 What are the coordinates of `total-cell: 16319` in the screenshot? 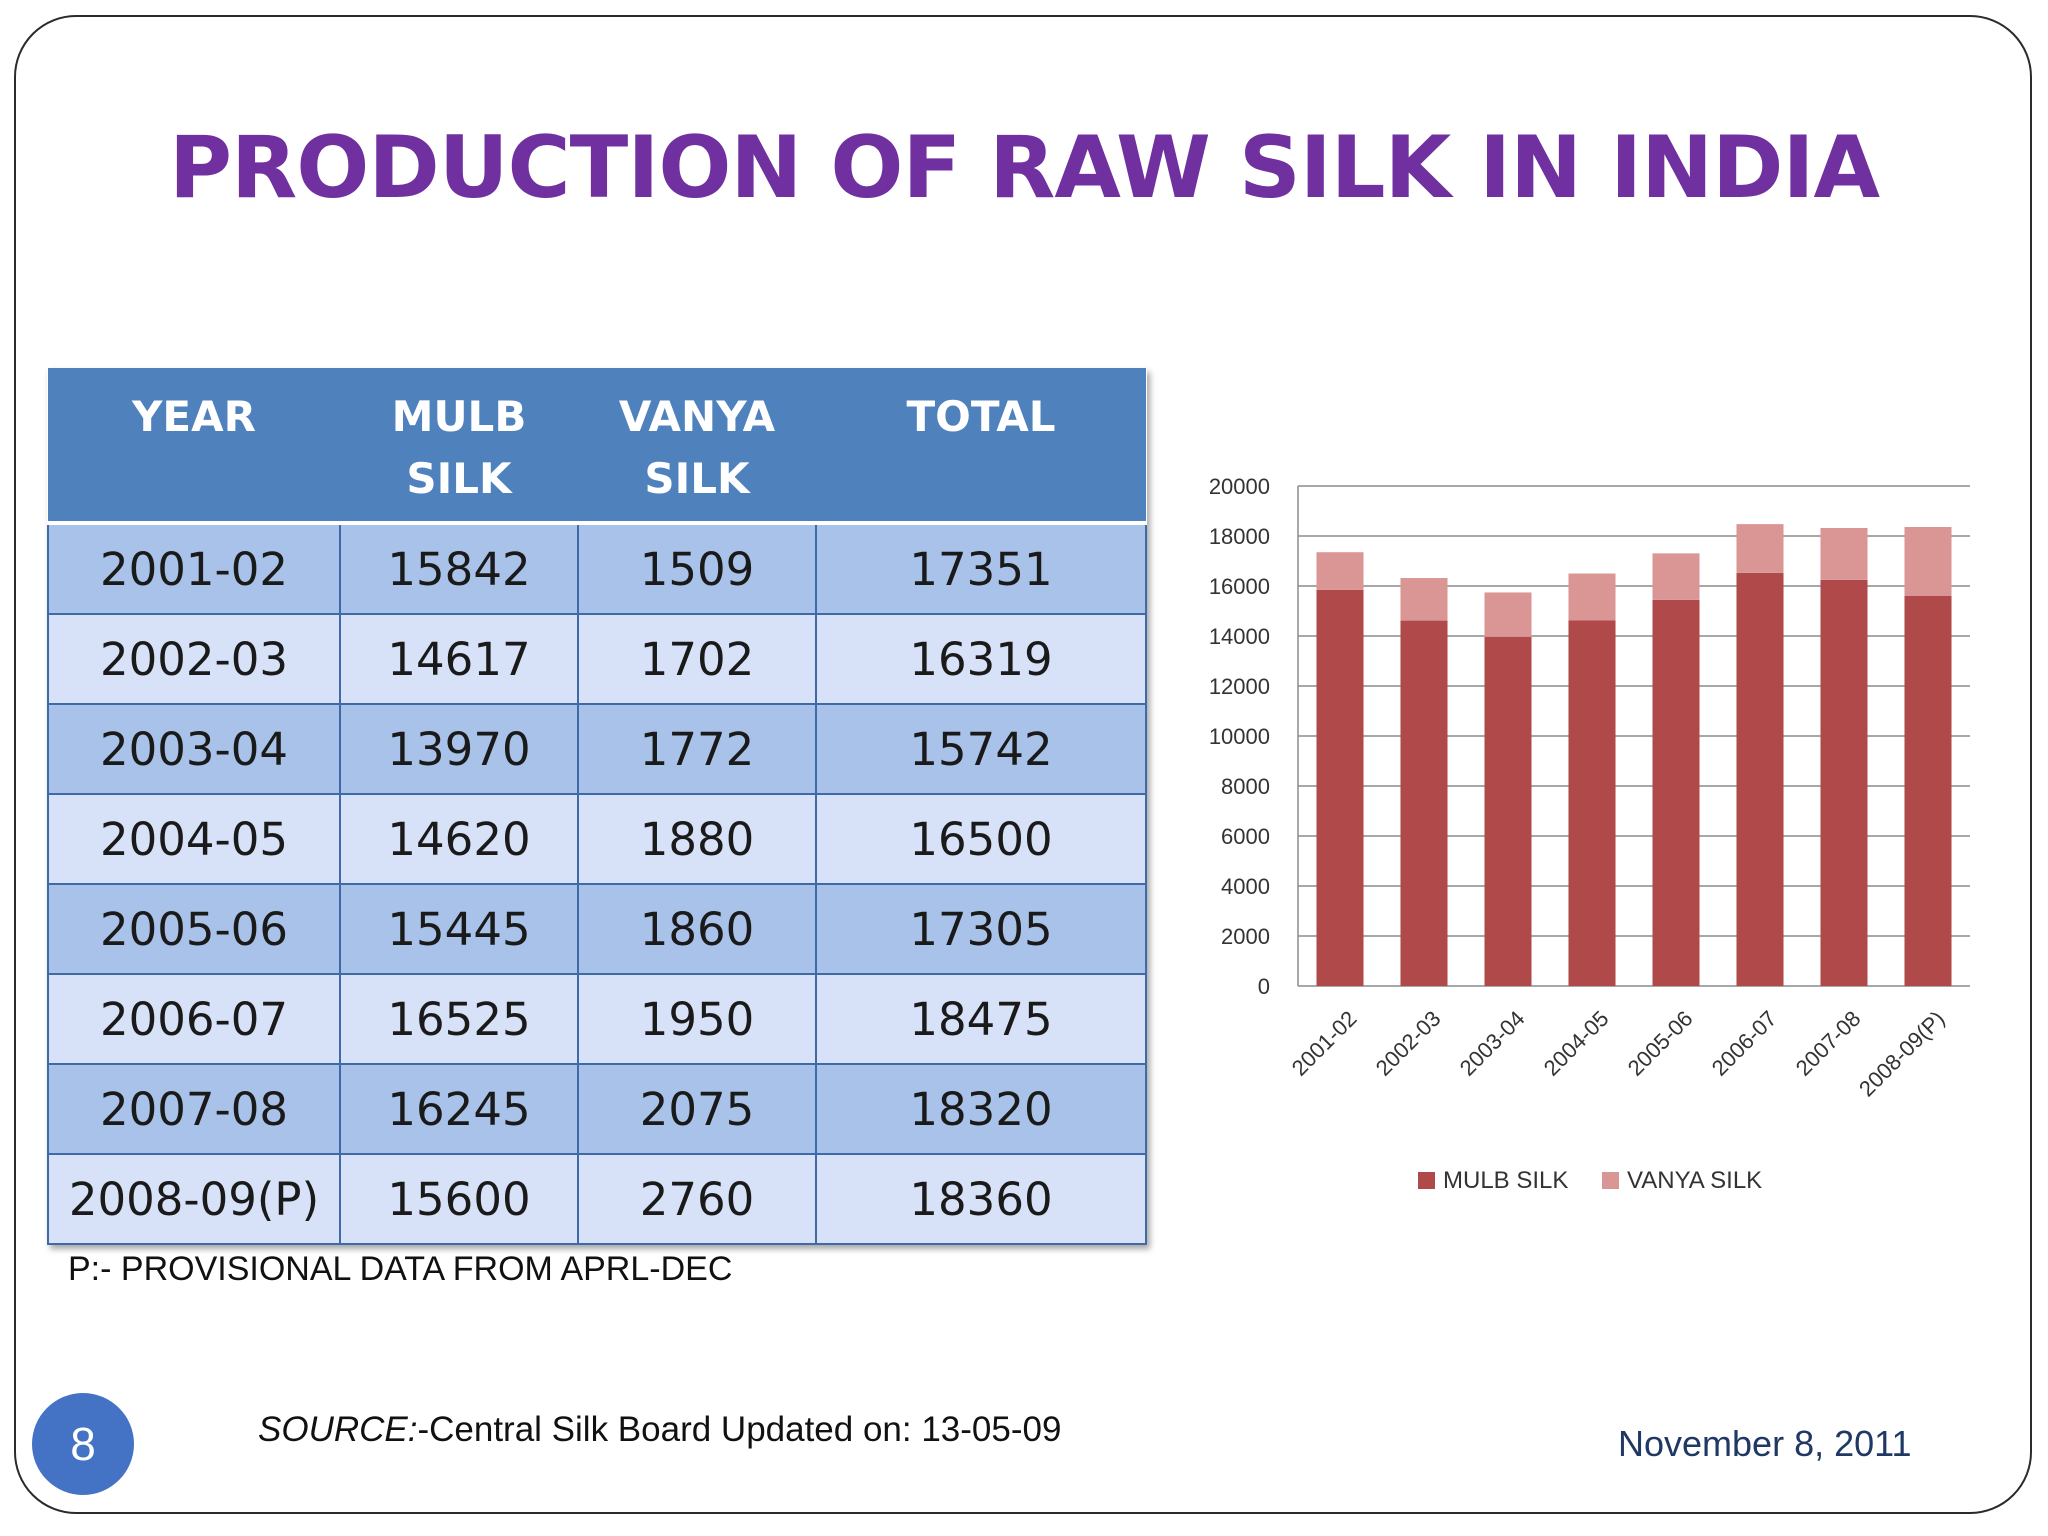 It's located at (981, 659).